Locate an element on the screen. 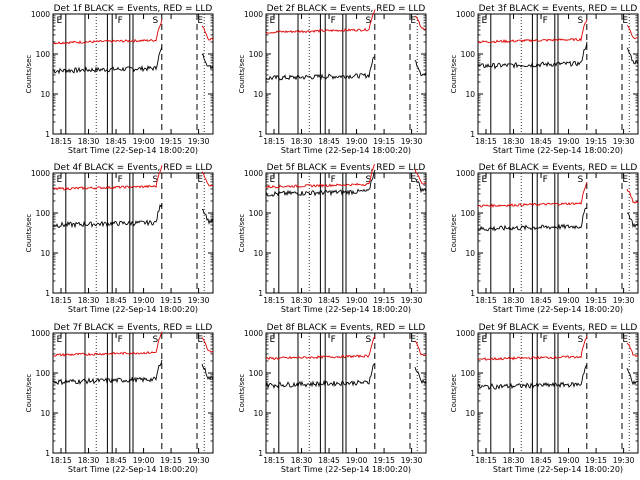 This screenshot has width=640, height=480. chart-title: Det 4f BLACK = Events, RED = LLD is located at coordinates (133, 168).